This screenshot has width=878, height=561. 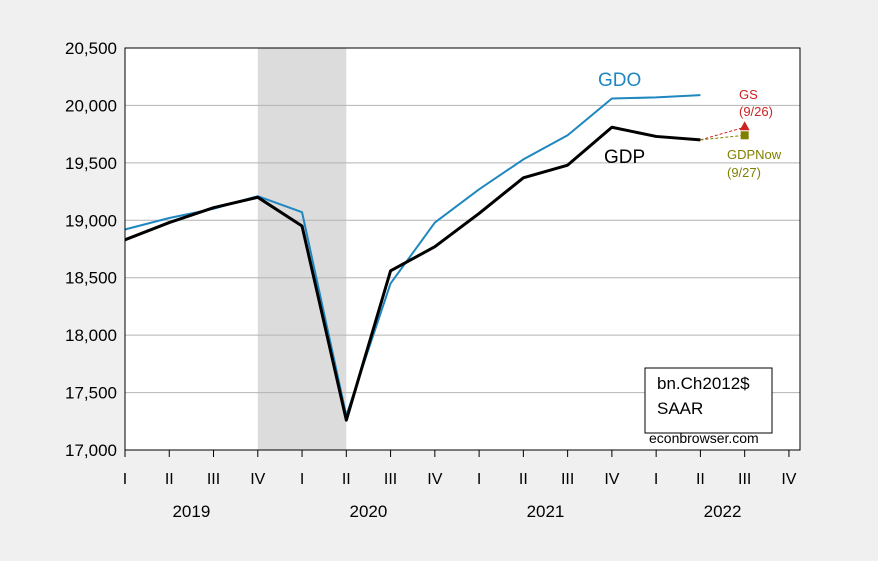 What do you see at coordinates (756, 111) in the screenshot?
I see `forecast-date-gs: (9/26)` at bounding box center [756, 111].